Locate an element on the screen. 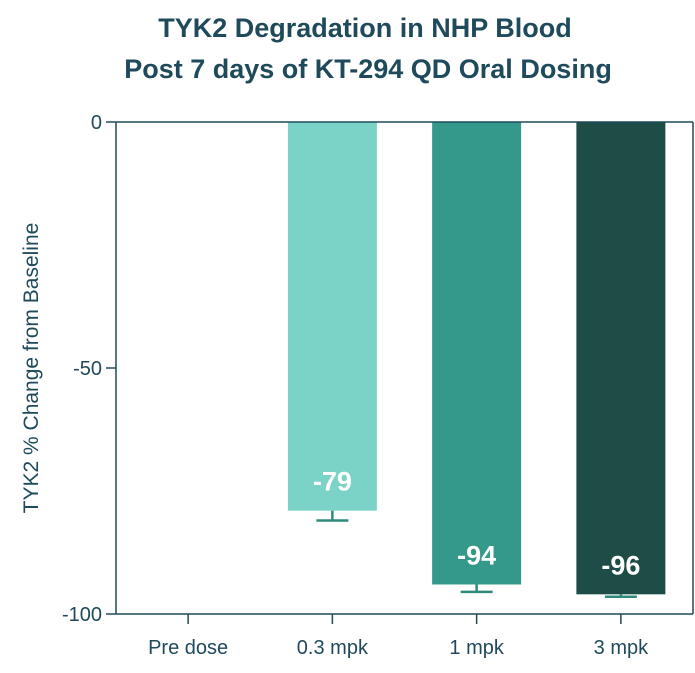  data-label-3: -96 is located at coordinates (620, 565).